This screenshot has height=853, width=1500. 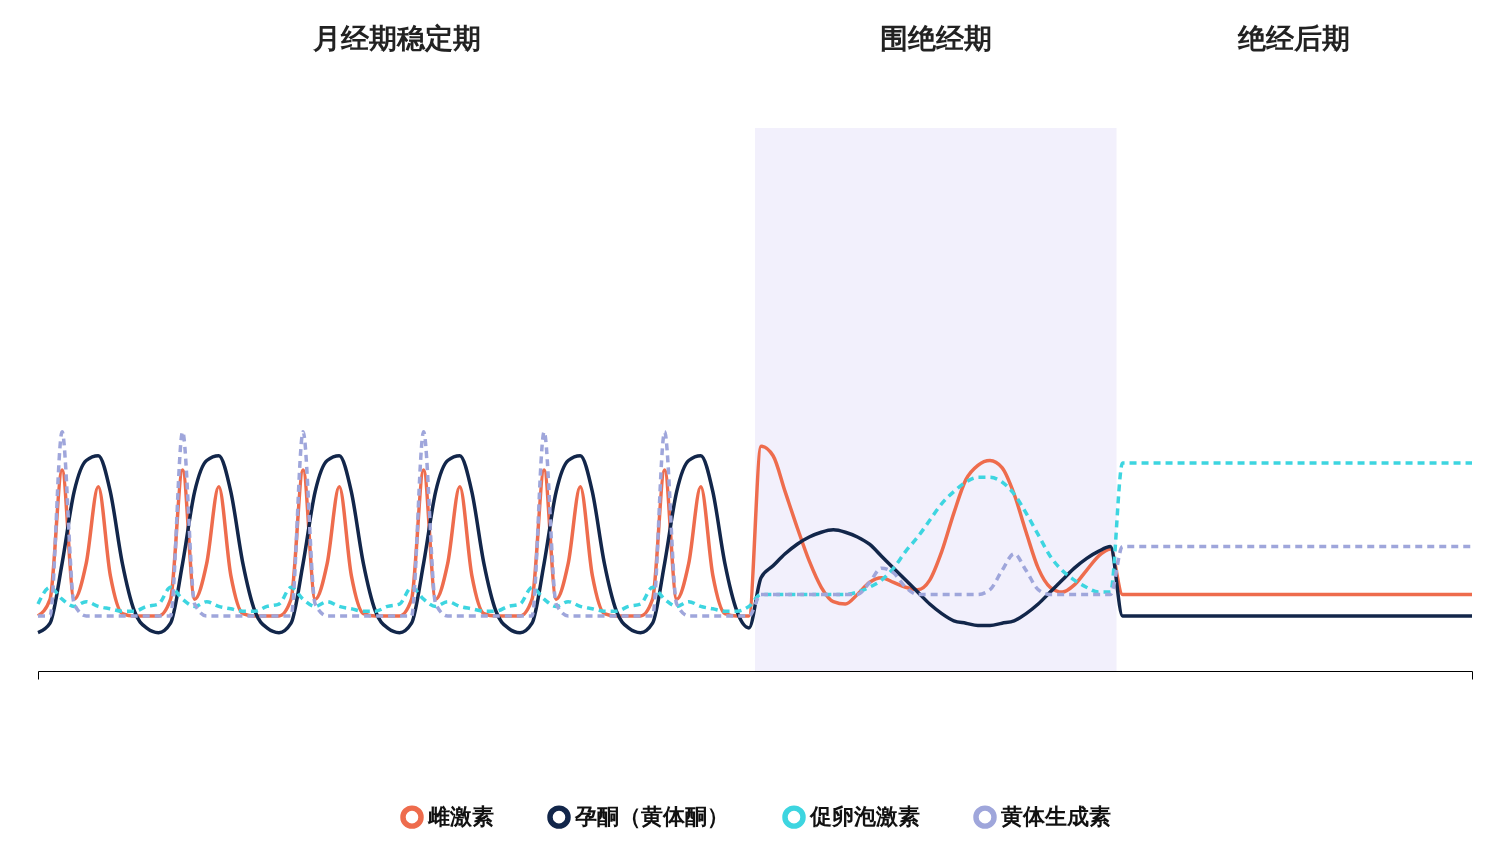 I want to click on legend-label: 促卵泡激素, so click(x=864, y=817).